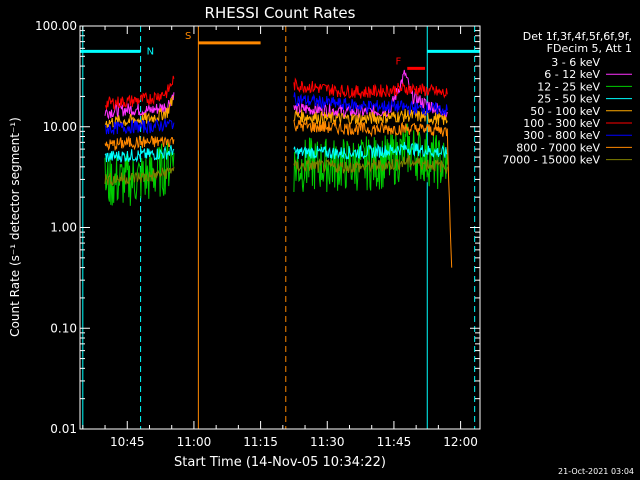 Image resolution: width=640 pixels, height=480 pixels. I want to click on legend-label-100-300-kev: 100 - 300 keV, so click(561, 123).